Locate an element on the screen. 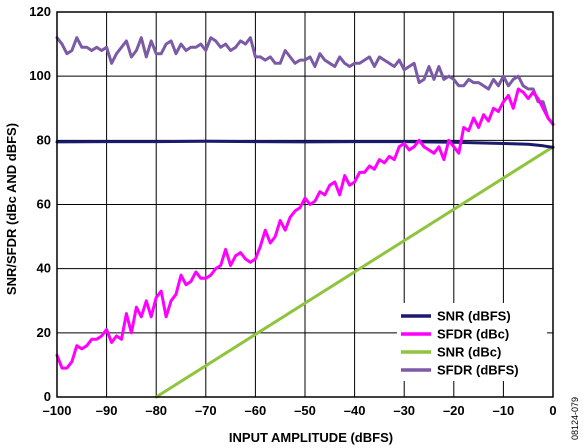  y-tick-label: 0 is located at coordinates (47, 396).